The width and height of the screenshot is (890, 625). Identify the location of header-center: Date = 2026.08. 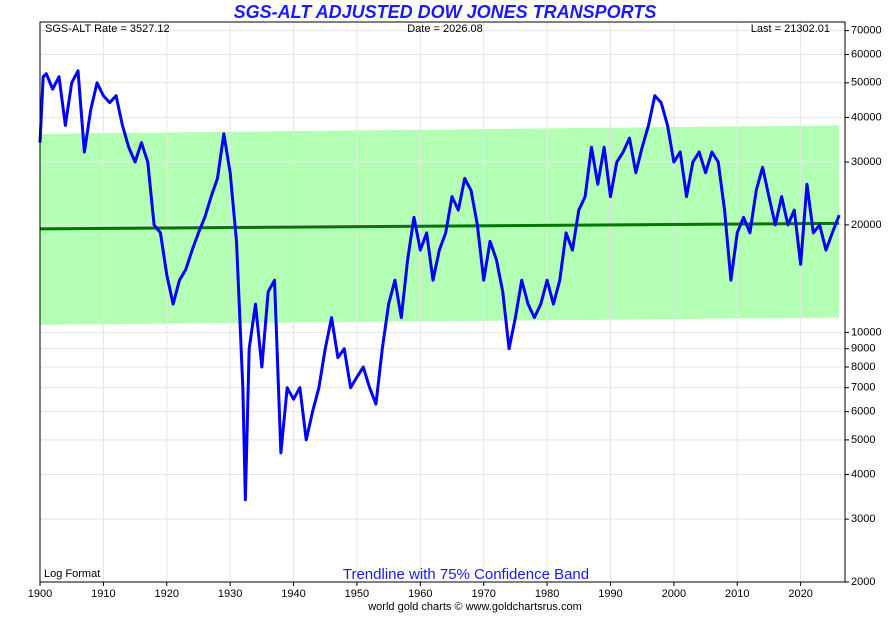
(445, 29).